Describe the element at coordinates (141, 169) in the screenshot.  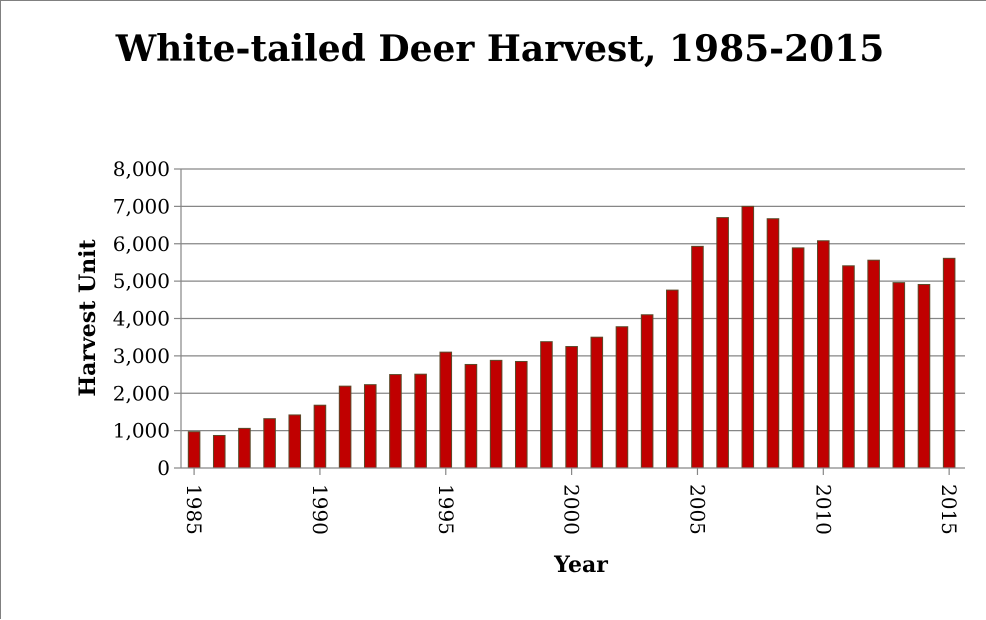
I see `y-tick-label: 8,000` at that location.